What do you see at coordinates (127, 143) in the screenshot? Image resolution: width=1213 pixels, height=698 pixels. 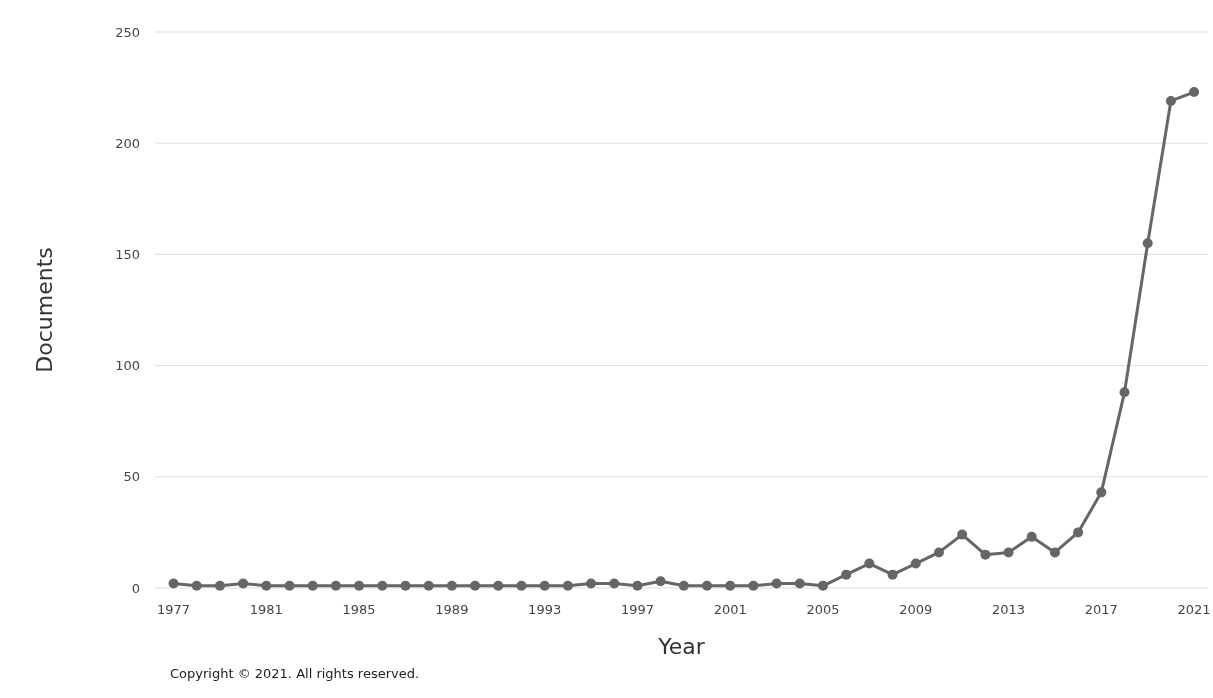 I see `y-tick-label: 200` at bounding box center [127, 143].